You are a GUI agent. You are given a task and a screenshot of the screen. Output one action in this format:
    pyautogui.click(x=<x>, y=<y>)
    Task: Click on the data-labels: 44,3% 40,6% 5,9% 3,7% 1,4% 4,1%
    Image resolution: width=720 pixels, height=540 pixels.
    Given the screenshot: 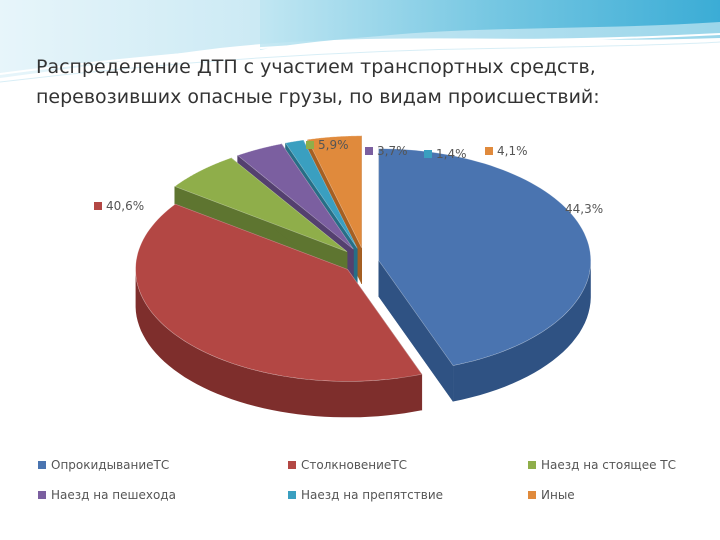 What is the action you would take?
    pyautogui.click(x=348, y=177)
    